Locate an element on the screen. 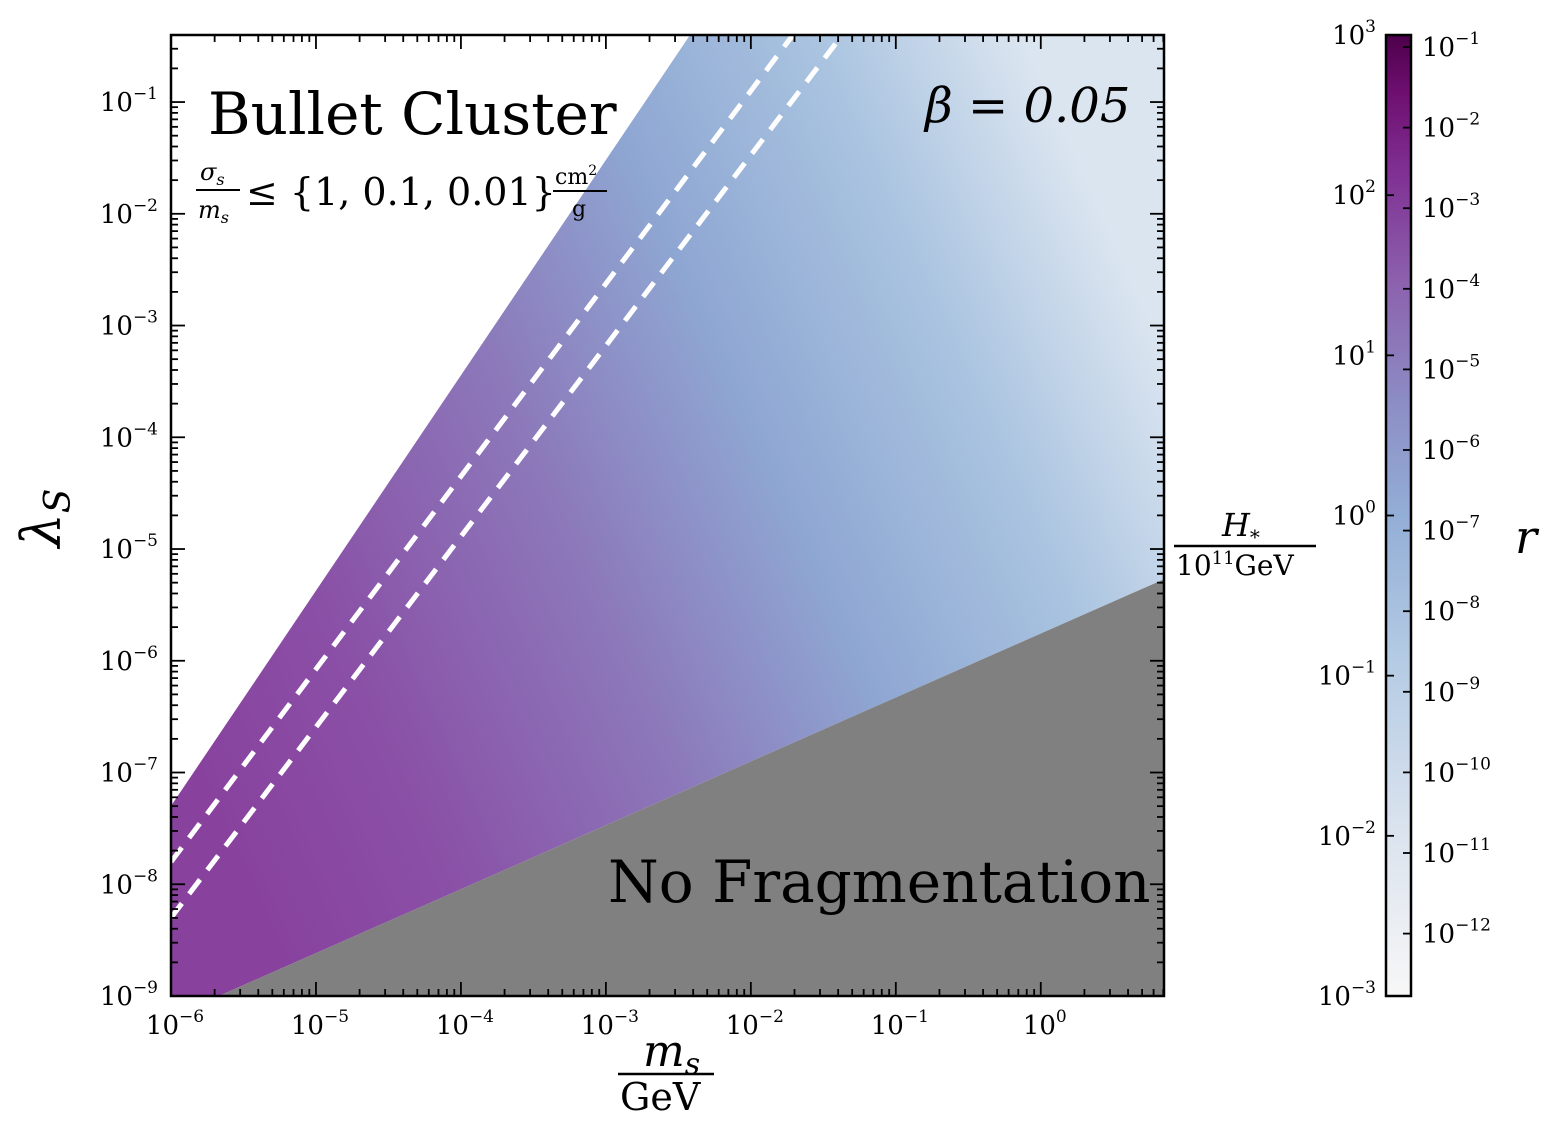  y-tick-label: 10⁻² is located at coordinates (129, 213).